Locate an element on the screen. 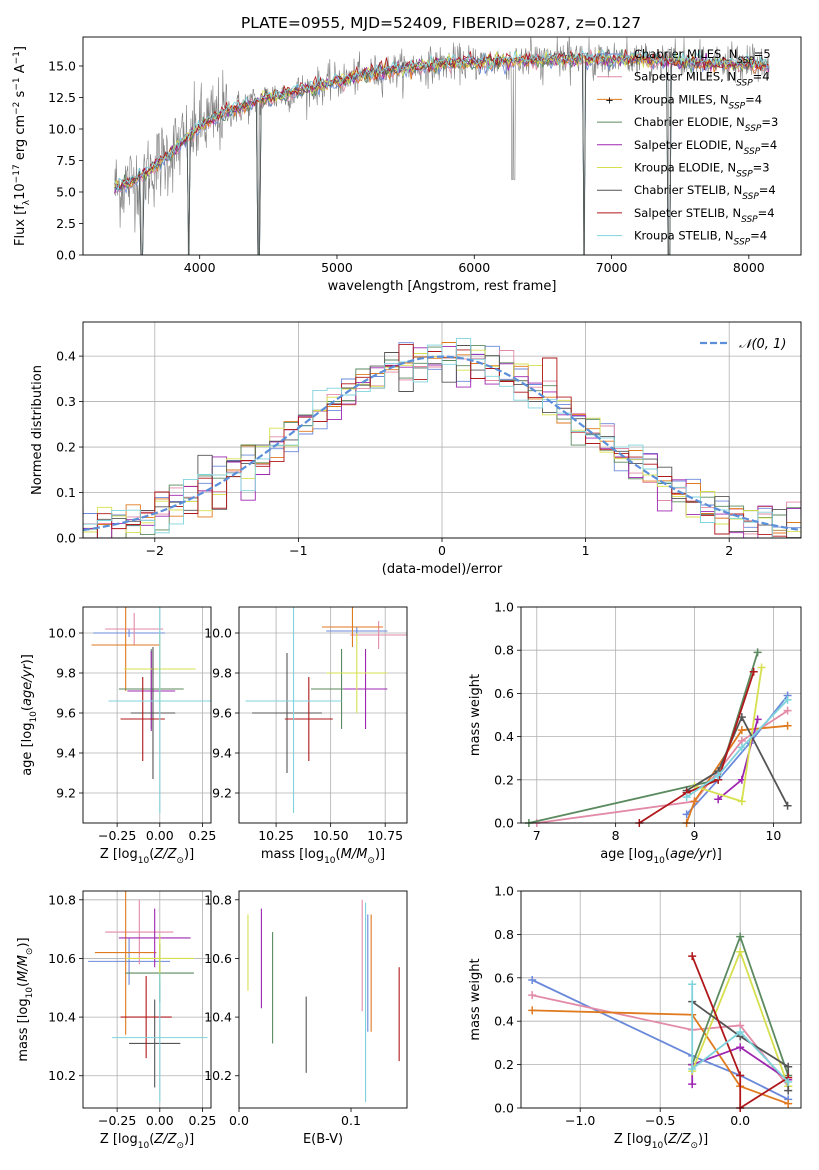  x-tick-label: 0.00 is located at coordinates (160, 1120).